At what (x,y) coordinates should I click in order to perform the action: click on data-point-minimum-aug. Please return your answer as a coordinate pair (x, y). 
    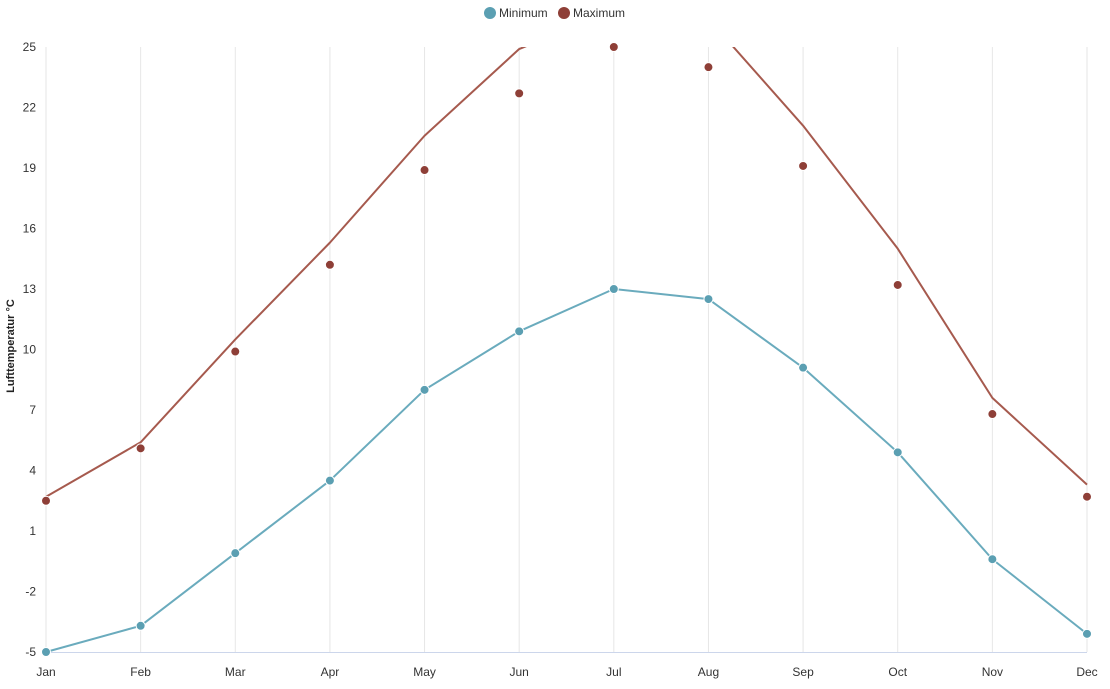
    Looking at the image, I should click on (708, 299).